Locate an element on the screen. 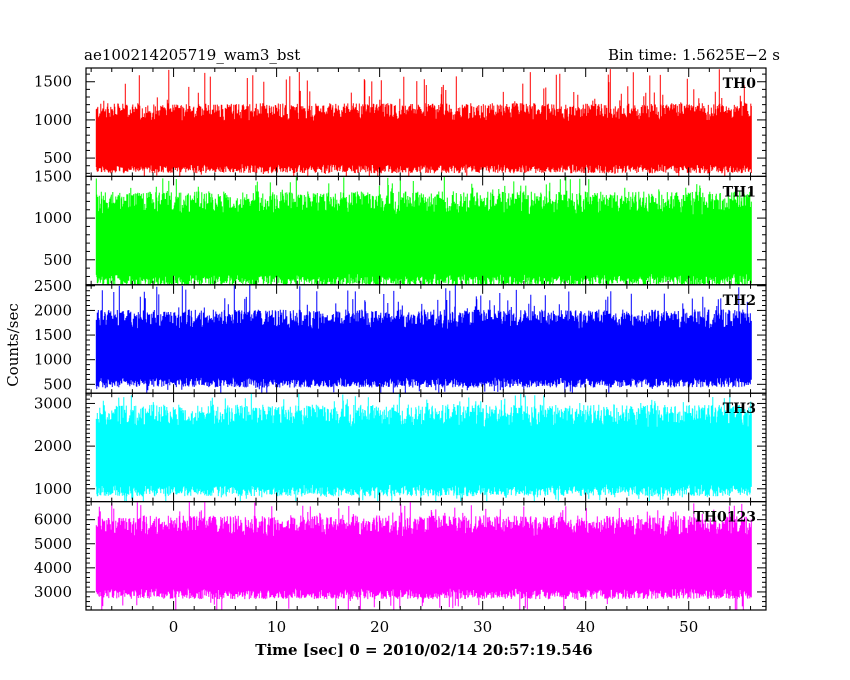 This screenshot has height=680, width=850. panel-label: TH0123 is located at coordinates (724, 518).